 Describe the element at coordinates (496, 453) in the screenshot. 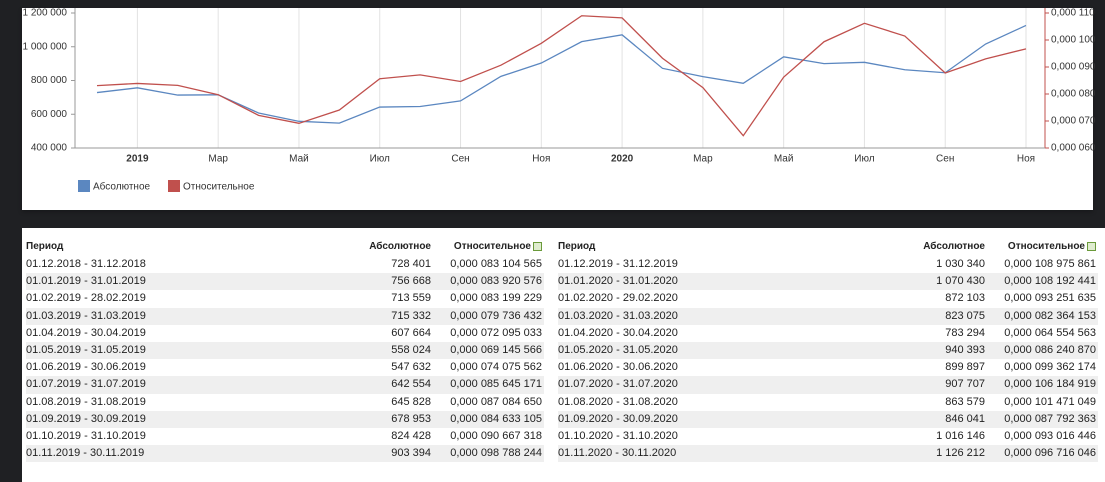

I see `cell-relative: 0,000 098 788 244` at that location.